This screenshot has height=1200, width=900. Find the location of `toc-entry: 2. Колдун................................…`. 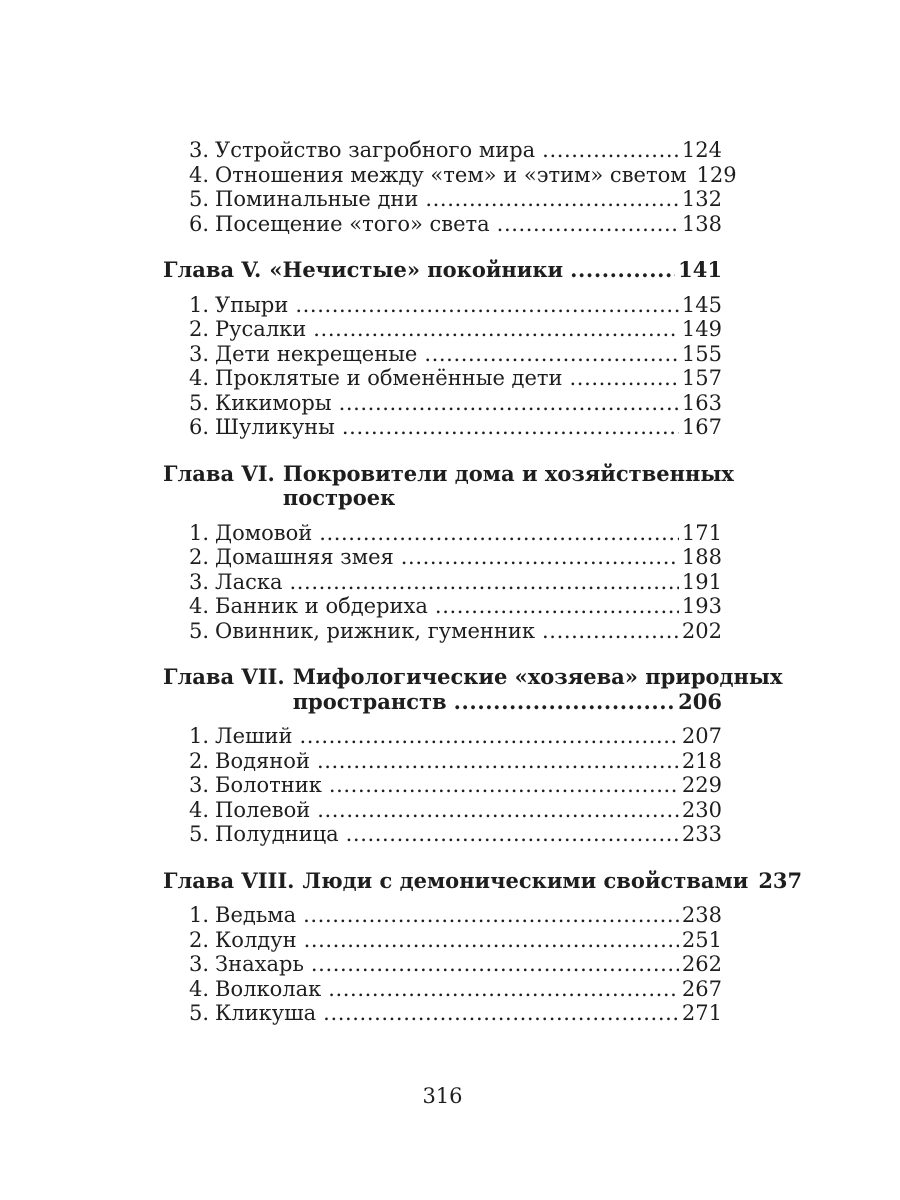

toc-entry: 2. Колдун................................… is located at coordinates (455, 940).